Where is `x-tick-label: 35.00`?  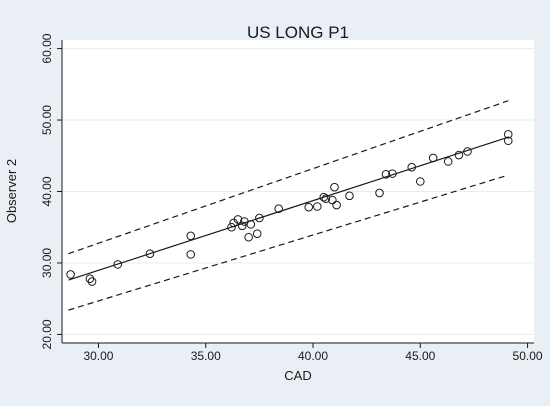 x-tick-label: 35.00 is located at coordinates (206, 356).